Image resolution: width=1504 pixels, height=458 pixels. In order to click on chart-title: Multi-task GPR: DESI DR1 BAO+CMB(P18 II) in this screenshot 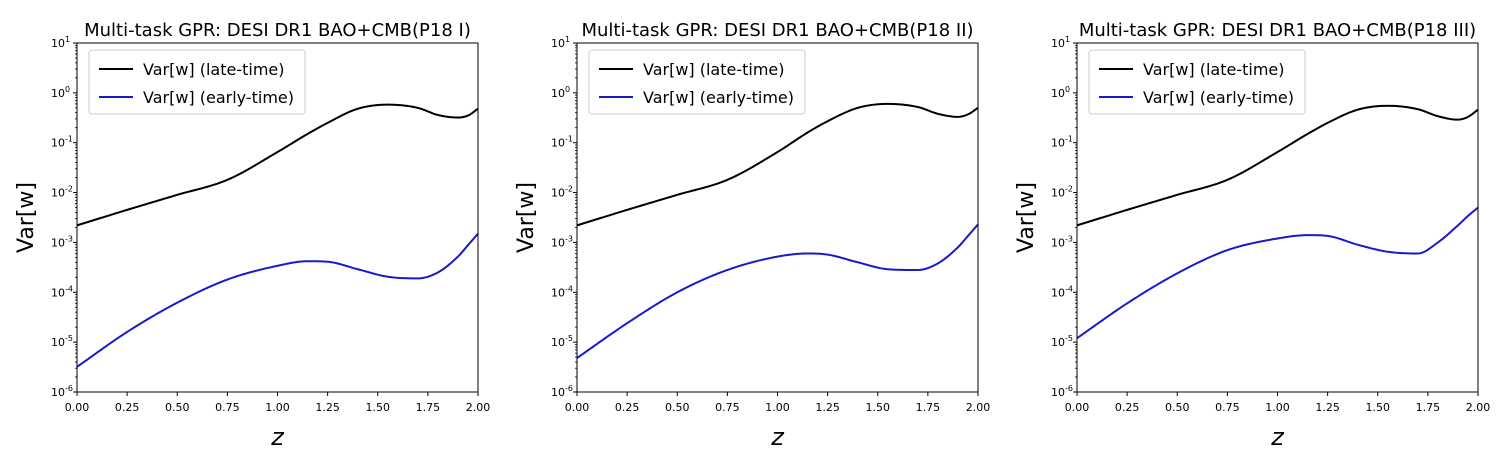, I will do `click(777, 30)`.